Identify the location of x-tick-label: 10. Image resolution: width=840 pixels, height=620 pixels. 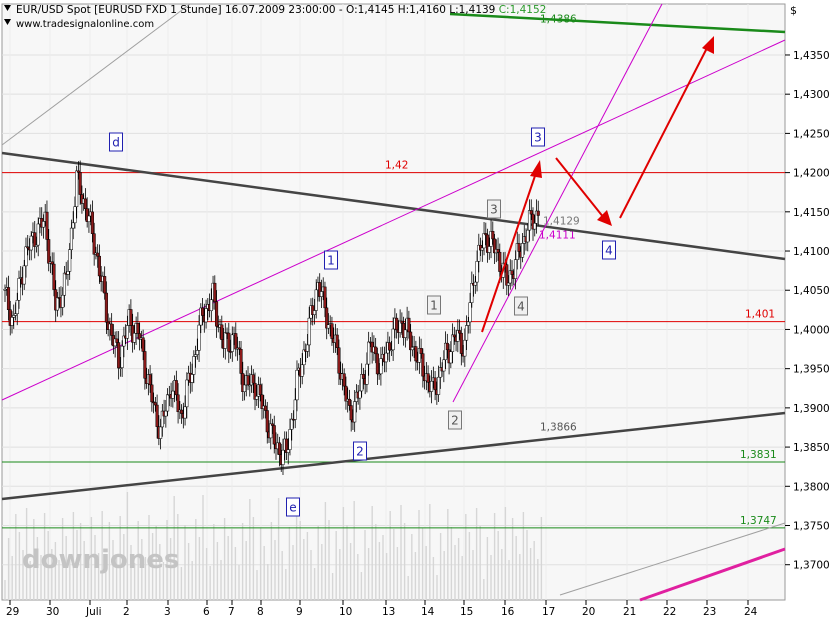
(345, 612).